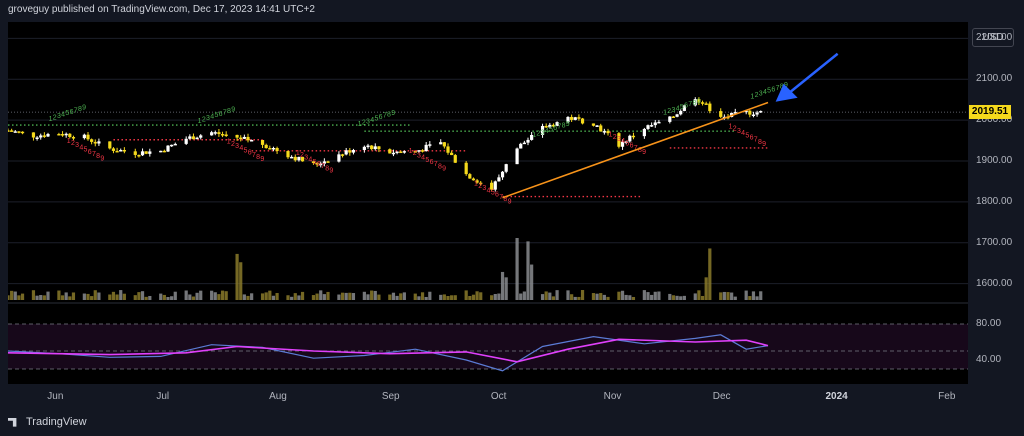  What do you see at coordinates (811, 74) in the screenshot?
I see `arrow-shaft` at bounding box center [811, 74].